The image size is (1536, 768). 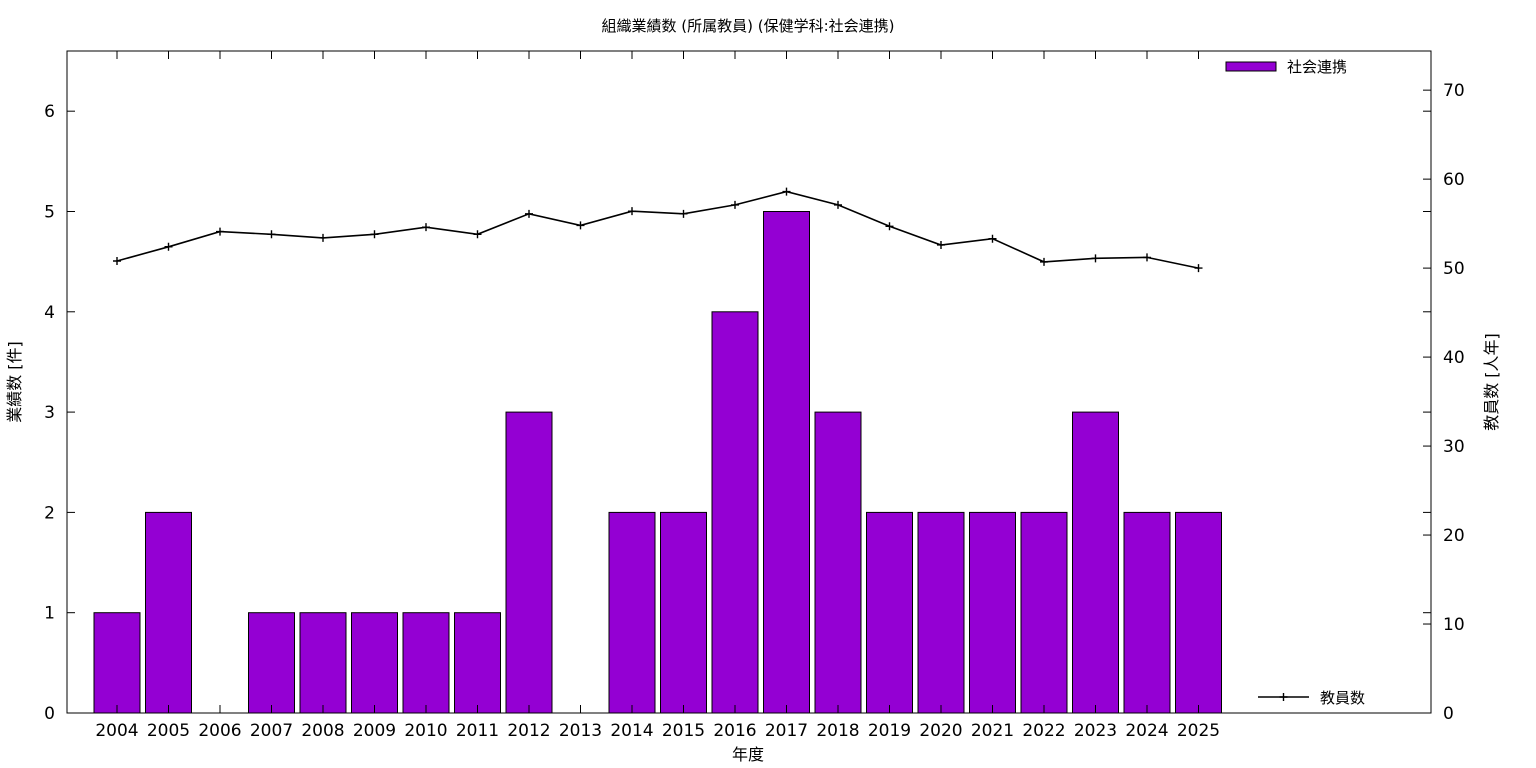 What do you see at coordinates (683, 612) in the screenshot?
I see `bar-2015` at bounding box center [683, 612].